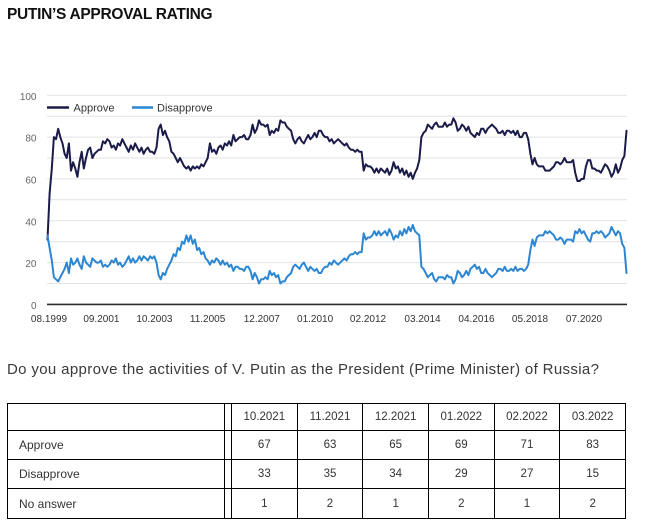 This screenshot has width=645, height=531. I want to click on svg-text: 10.2003, so click(154, 319).